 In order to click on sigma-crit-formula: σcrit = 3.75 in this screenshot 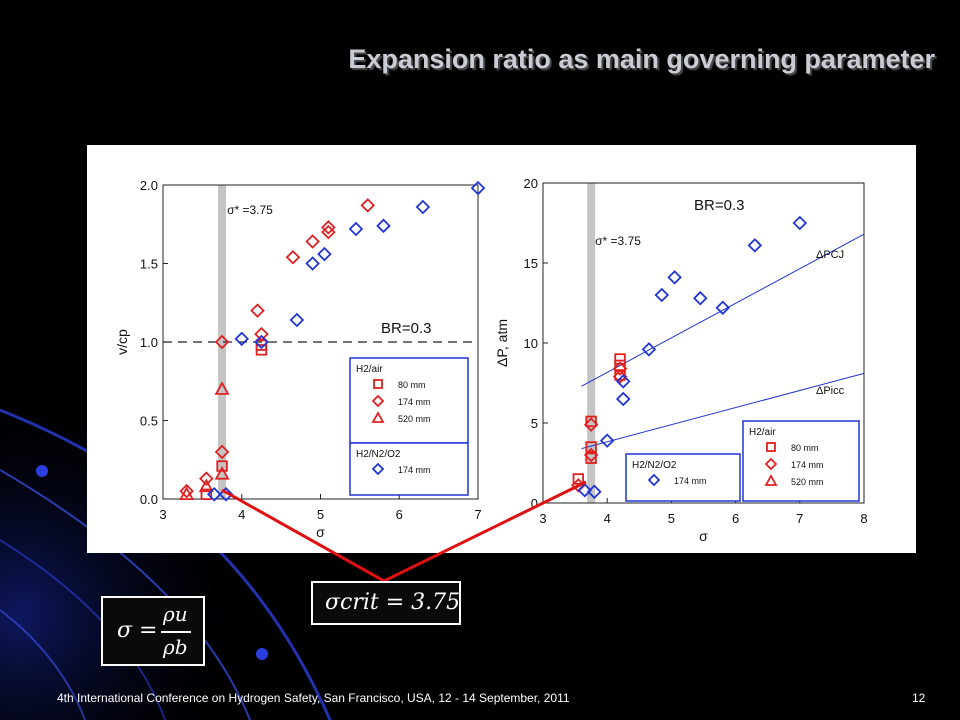, I will do `click(386, 603)`.